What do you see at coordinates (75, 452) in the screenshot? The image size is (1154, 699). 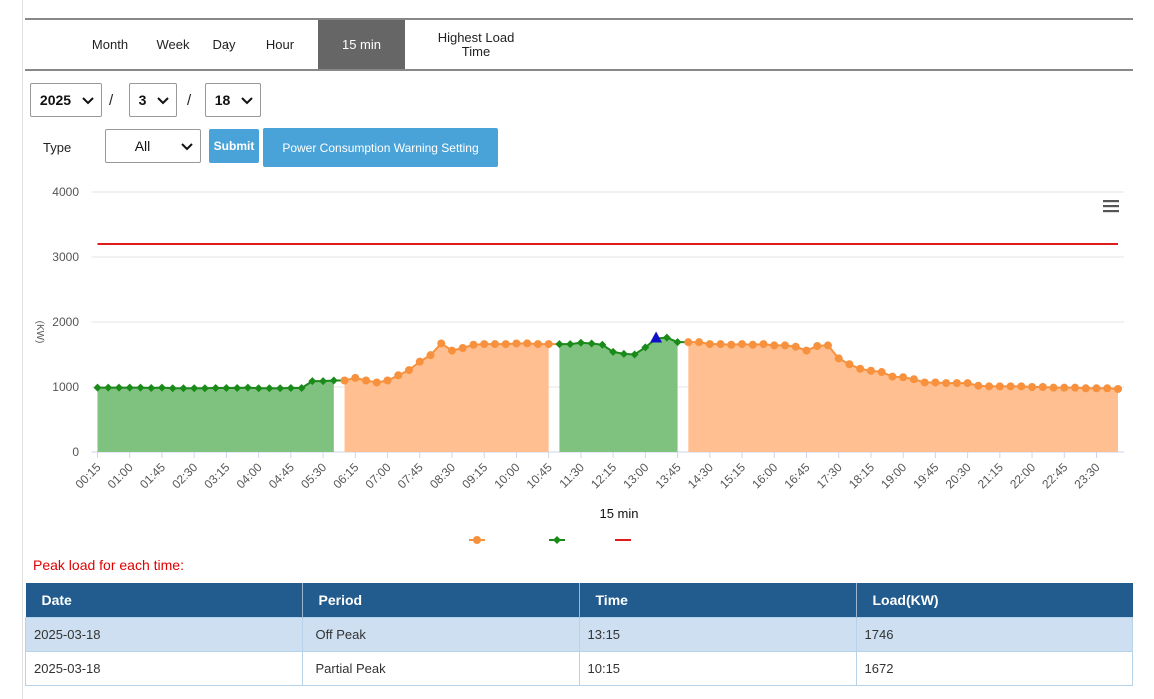 I see `y-tick-label: 0` at bounding box center [75, 452].